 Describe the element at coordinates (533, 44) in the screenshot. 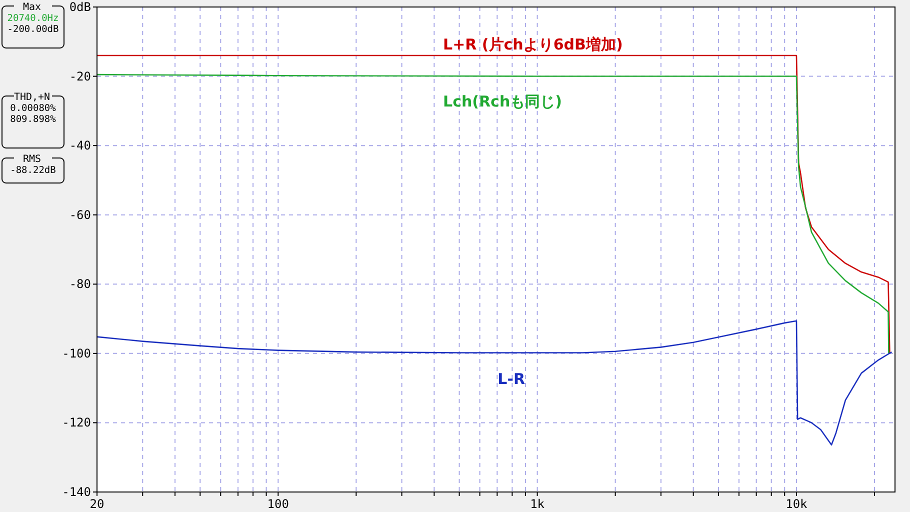

I see `series-label: L+R (片chより6dB増加)` at that location.